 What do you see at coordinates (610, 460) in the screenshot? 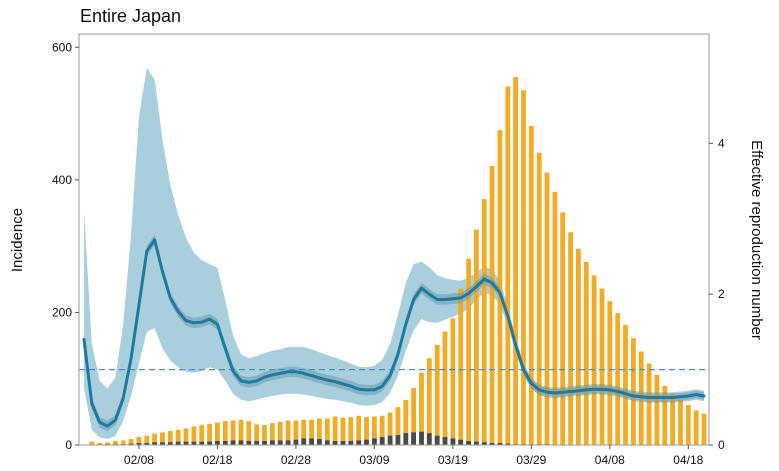
I see `x-tick-label: 04/08` at bounding box center [610, 460].